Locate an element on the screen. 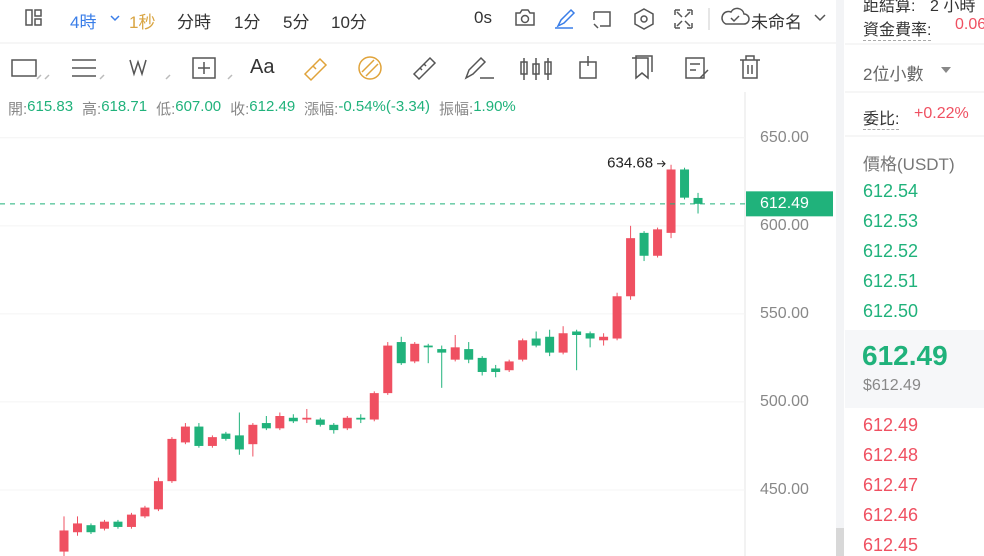 The width and height of the screenshot is (984, 556). ohlc-label: 低: is located at coordinates (166, 109).